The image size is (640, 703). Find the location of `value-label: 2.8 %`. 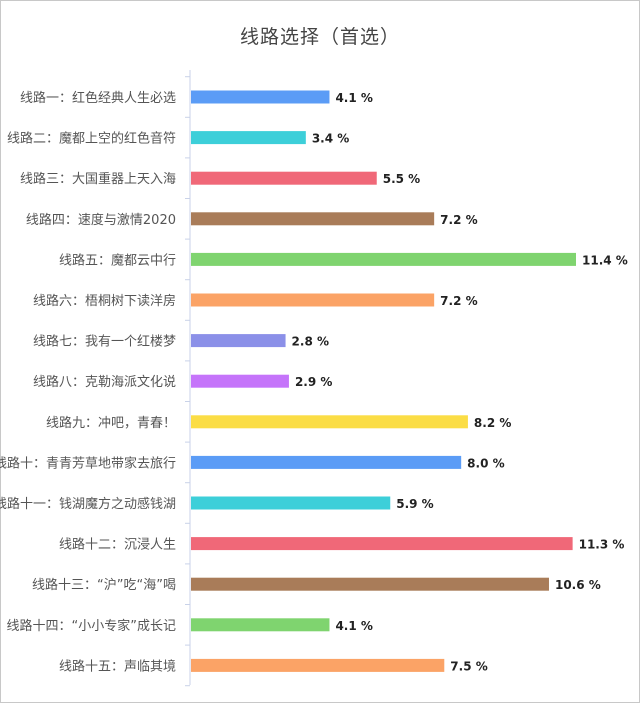

value-label: 2.8 % is located at coordinates (310, 342).